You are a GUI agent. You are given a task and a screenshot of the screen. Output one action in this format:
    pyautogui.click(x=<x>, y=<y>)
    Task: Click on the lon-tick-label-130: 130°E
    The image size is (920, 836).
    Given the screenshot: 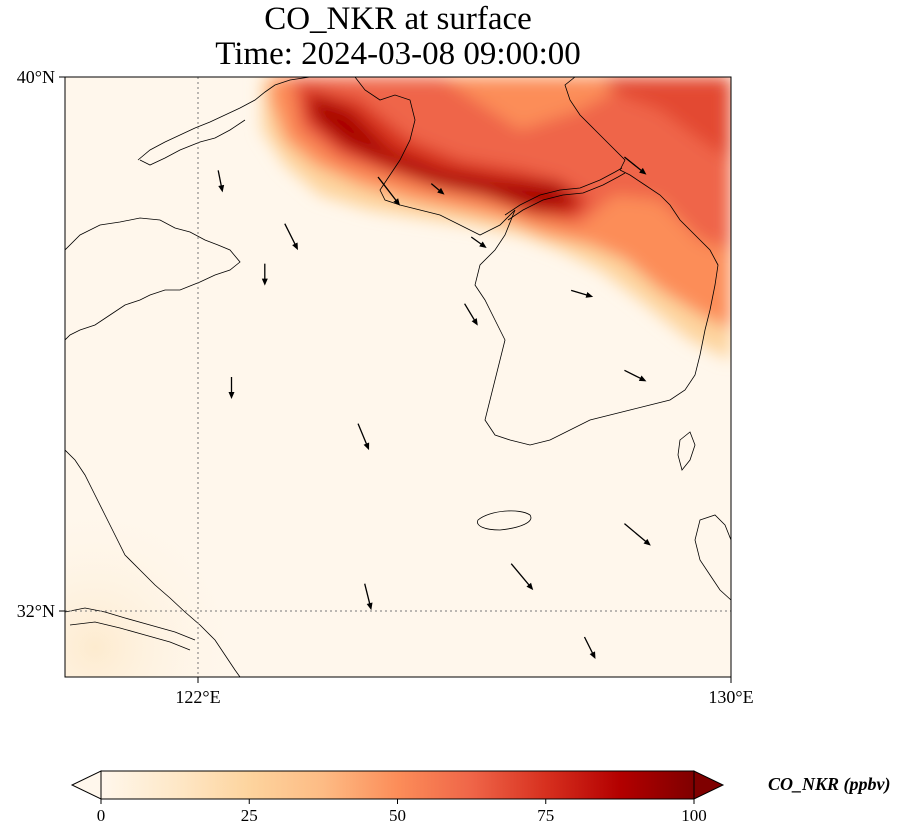 What is the action you would take?
    pyautogui.click(x=730, y=697)
    